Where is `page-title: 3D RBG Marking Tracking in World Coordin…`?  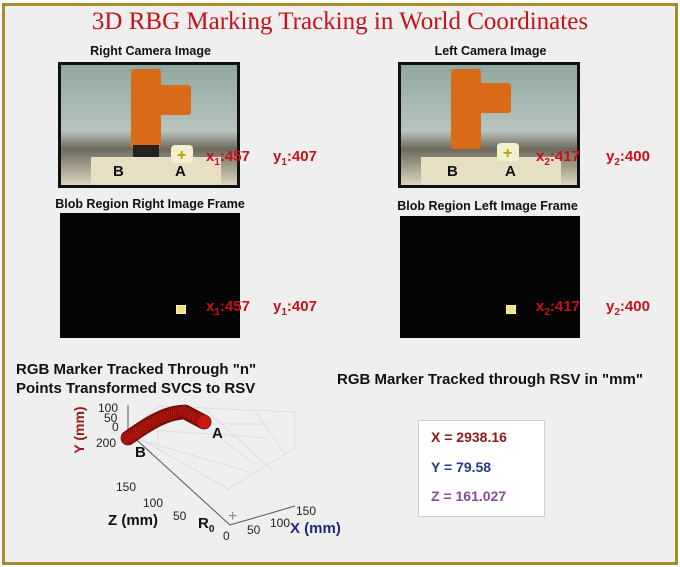
page-title: 3D RBG Marking Tracking in World Coordin… is located at coordinates (340, 21).